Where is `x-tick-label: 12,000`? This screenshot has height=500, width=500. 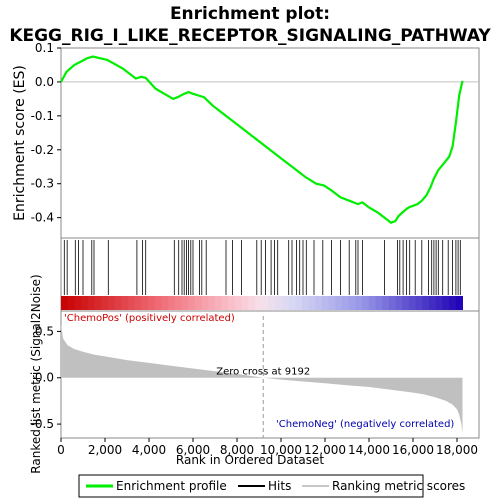 x-tick-label: 12,000 is located at coordinates (325, 450).